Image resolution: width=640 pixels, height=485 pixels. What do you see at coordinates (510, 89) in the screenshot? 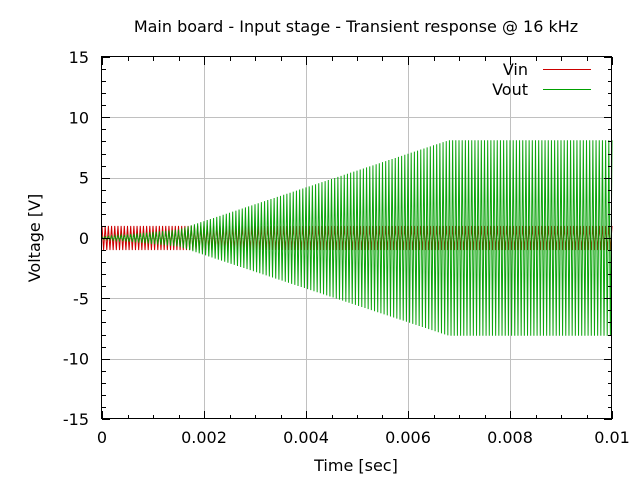
I see `legend-label-vout: Vout` at bounding box center [510, 89].